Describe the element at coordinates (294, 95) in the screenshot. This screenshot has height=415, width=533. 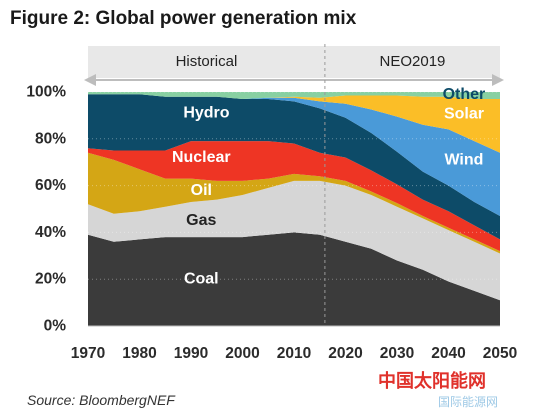
I see `area-other` at that location.